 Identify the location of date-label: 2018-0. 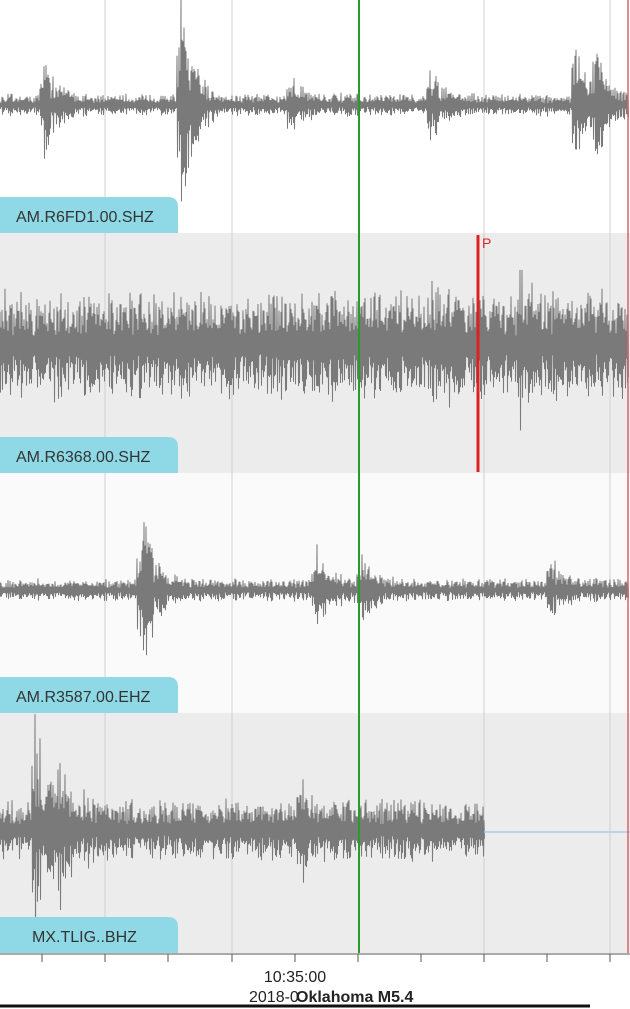
(274, 997).